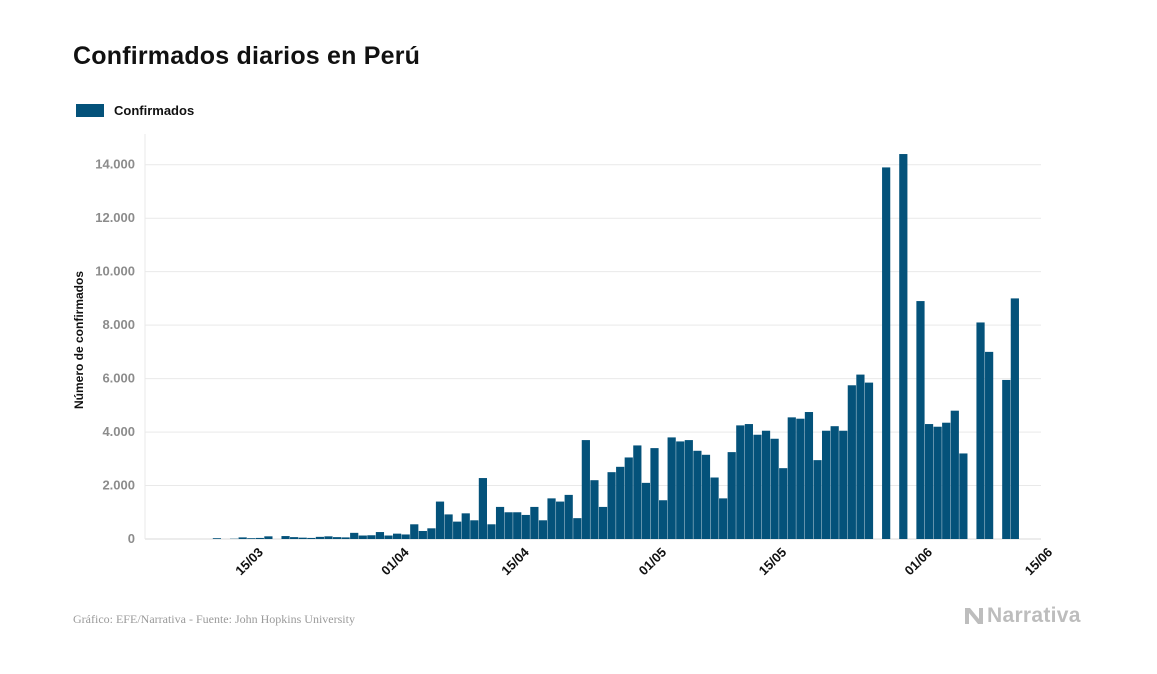 The width and height of the screenshot is (1157, 674). What do you see at coordinates (1039, 562) in the screenshot?
I see `x-tick-label: 15/06` at bounding box center [1039, 562].